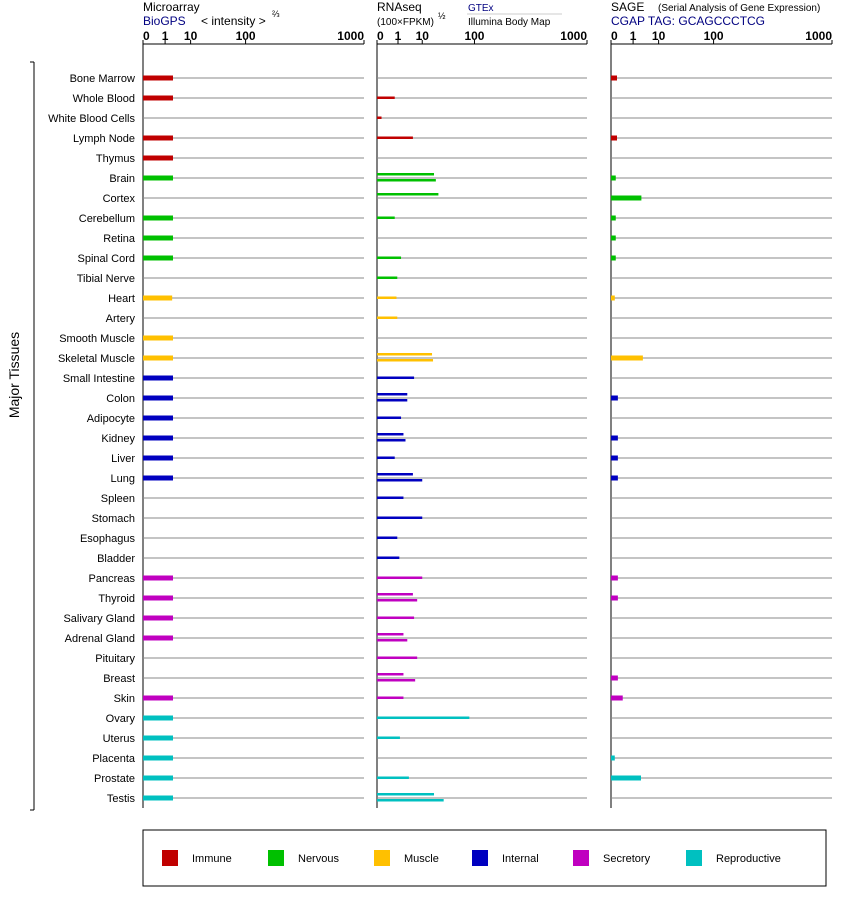 The image size is (842, 900). Describe the element at coordinates (481, 8) in the screenshot. I see `gtex-link: GTEx` at that location.